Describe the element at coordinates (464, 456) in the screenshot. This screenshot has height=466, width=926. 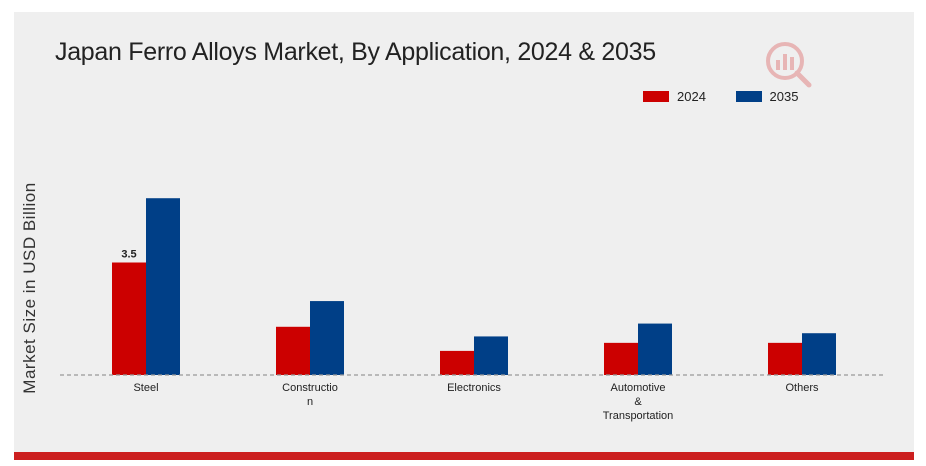
I see `bottom-accent-bar` at that location.